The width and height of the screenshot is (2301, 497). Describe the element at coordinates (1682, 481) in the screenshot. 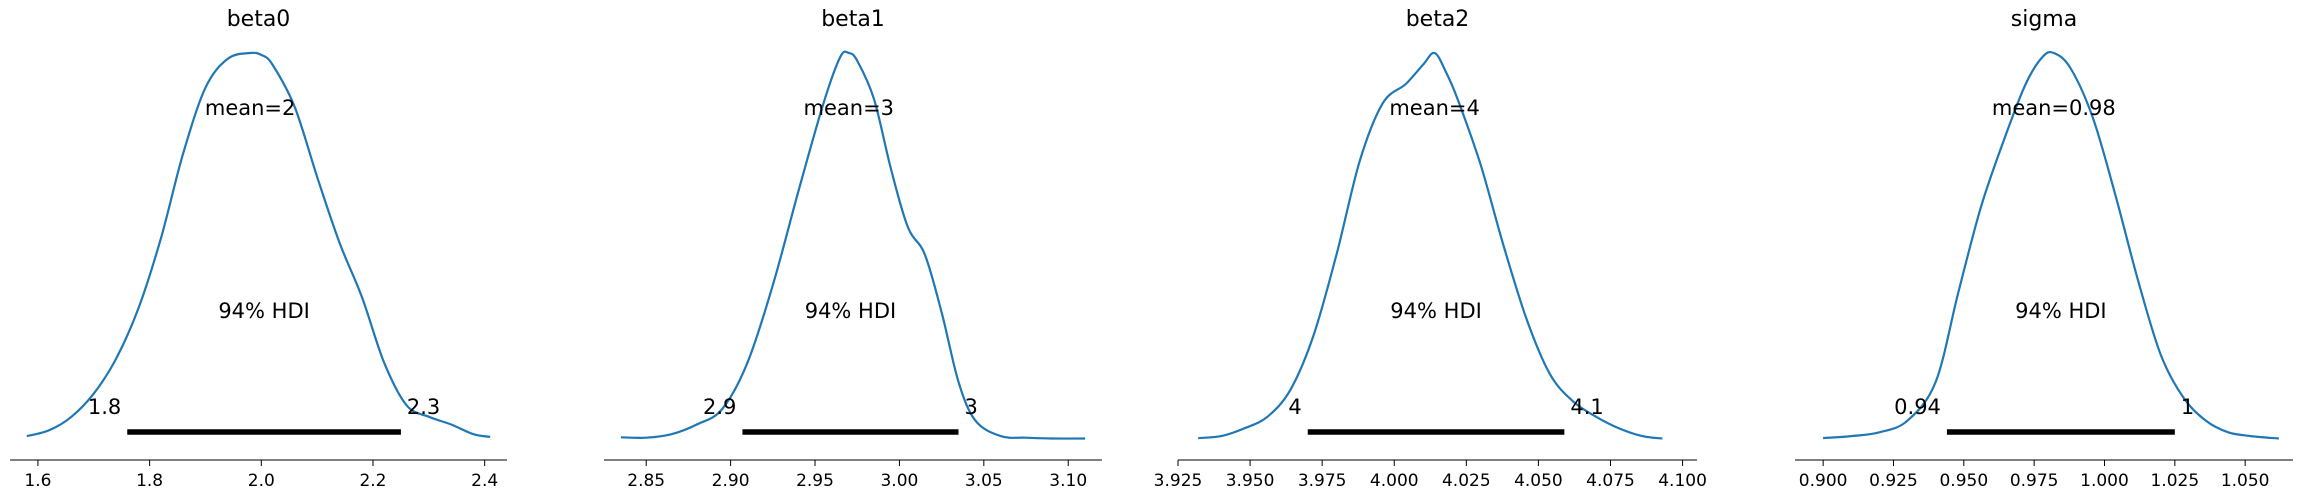

I see `x-tick-label: 4.100` at that location.